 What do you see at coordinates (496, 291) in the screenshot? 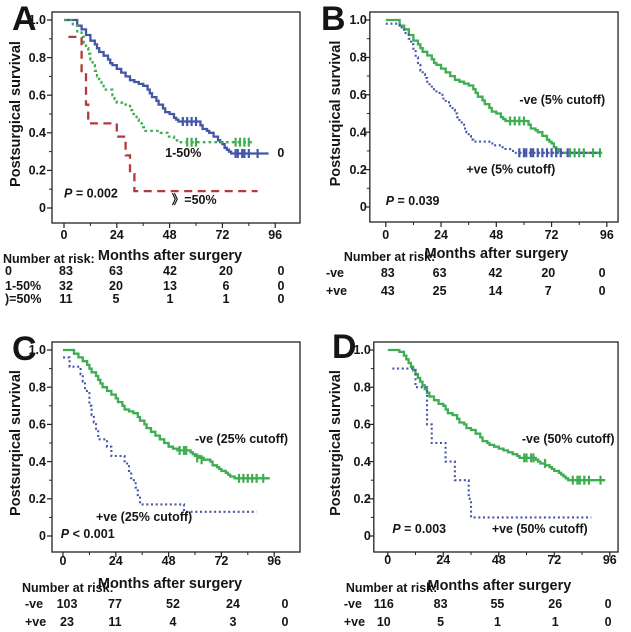
I see `risk-value: 14` at bounding box center [496, 291].